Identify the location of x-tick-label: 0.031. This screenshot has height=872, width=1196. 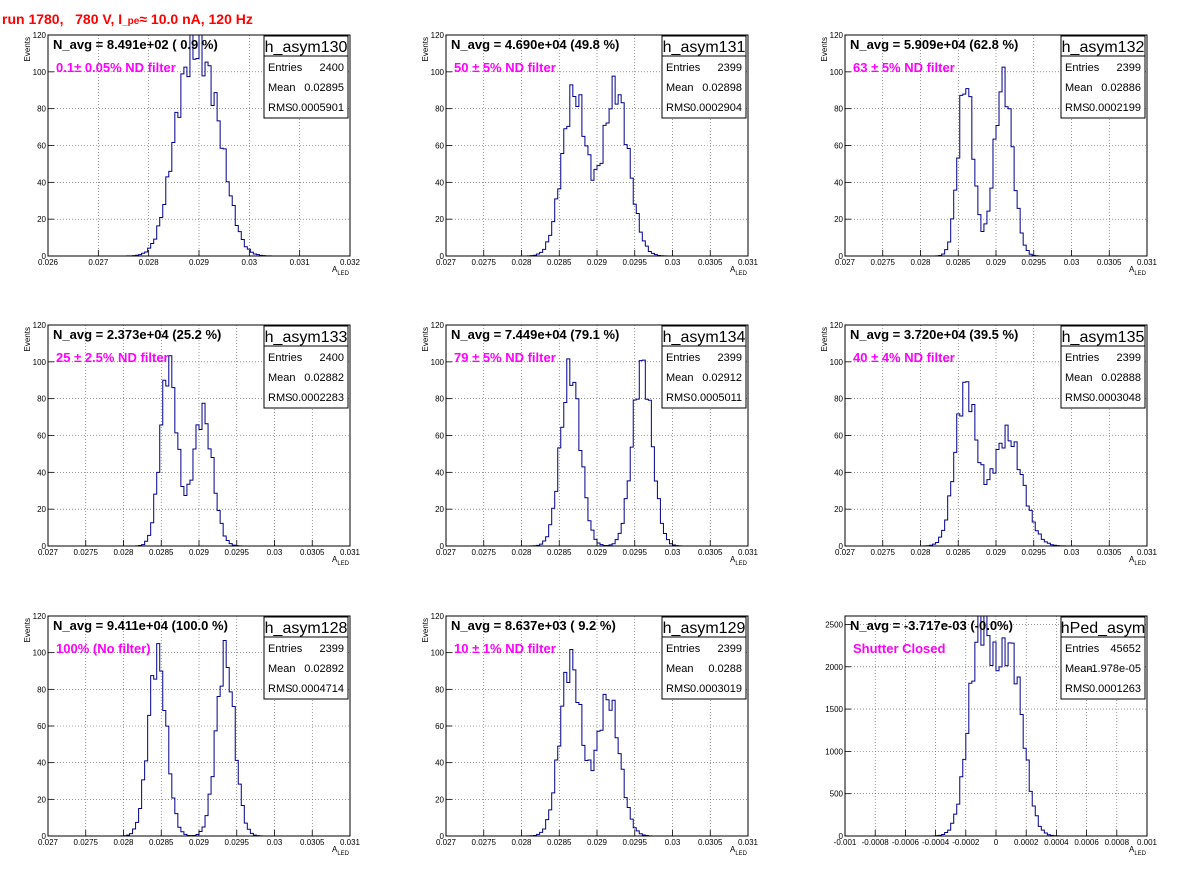
(1147, 262).